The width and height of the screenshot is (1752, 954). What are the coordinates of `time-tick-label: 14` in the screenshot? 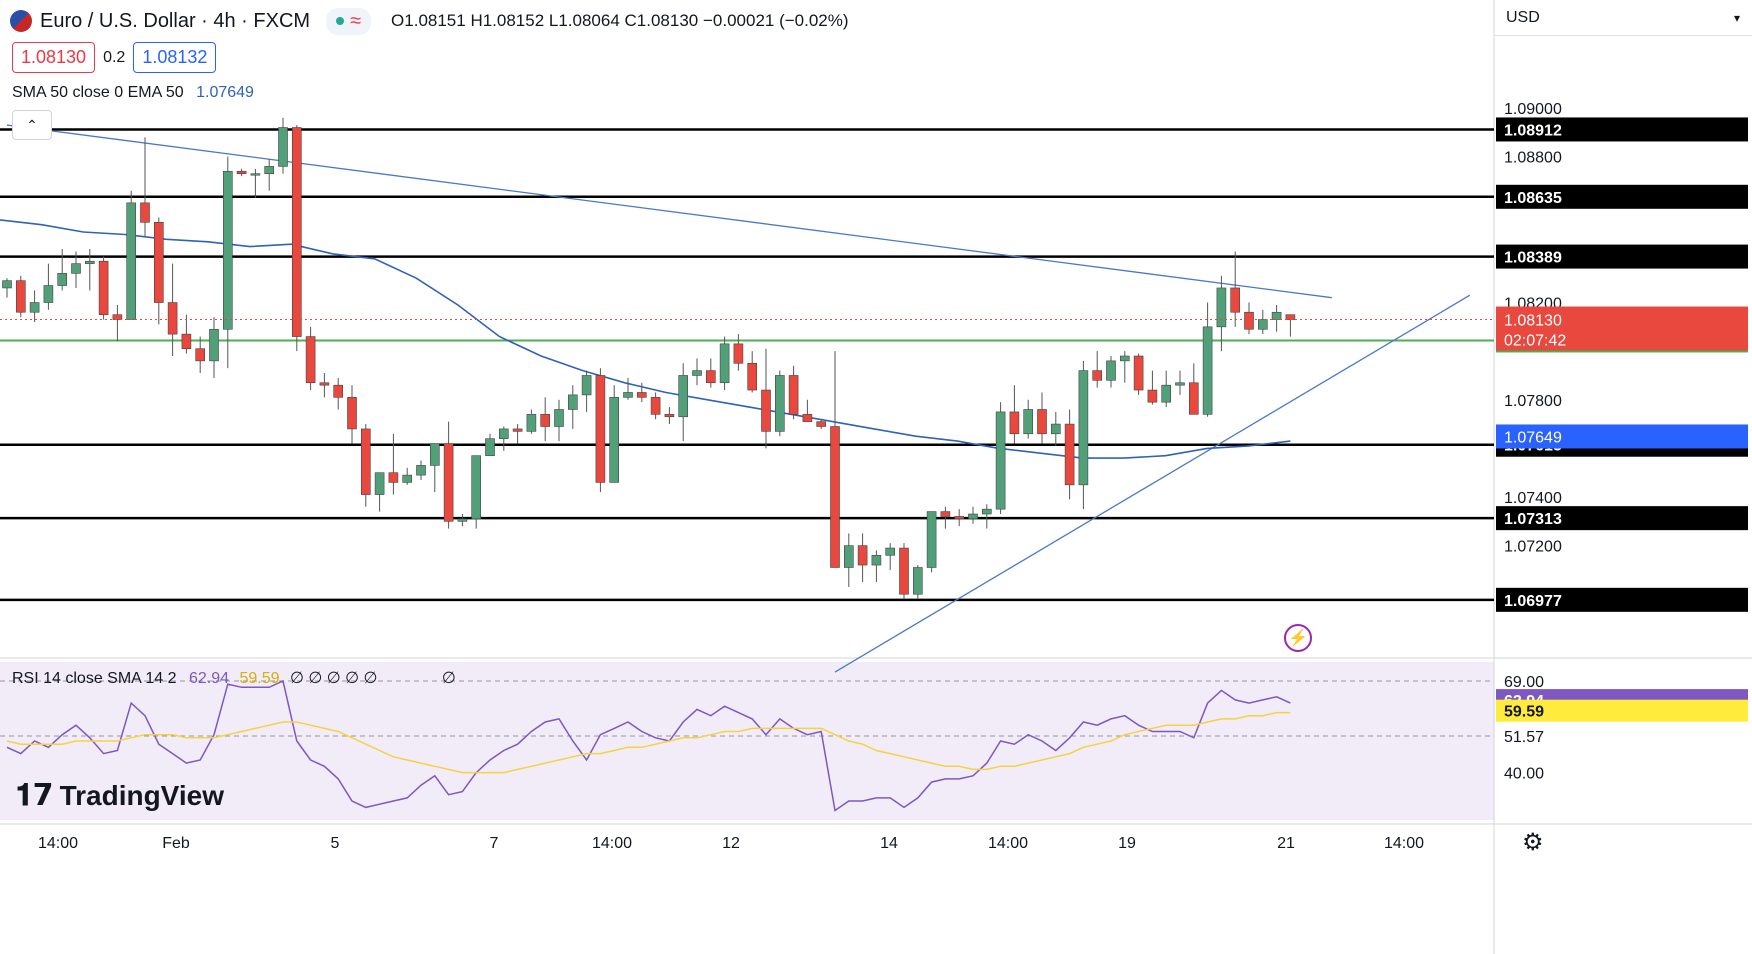 It's located at (889, 843).